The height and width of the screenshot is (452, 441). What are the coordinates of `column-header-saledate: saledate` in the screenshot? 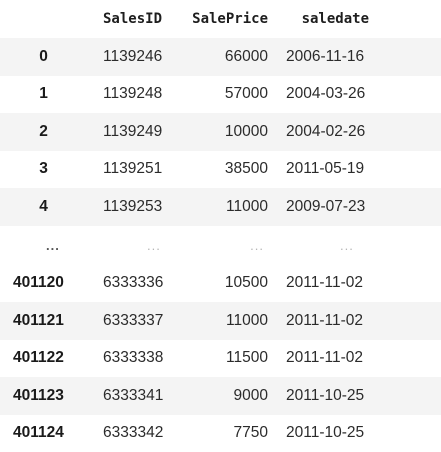 It's located at (358, 19).